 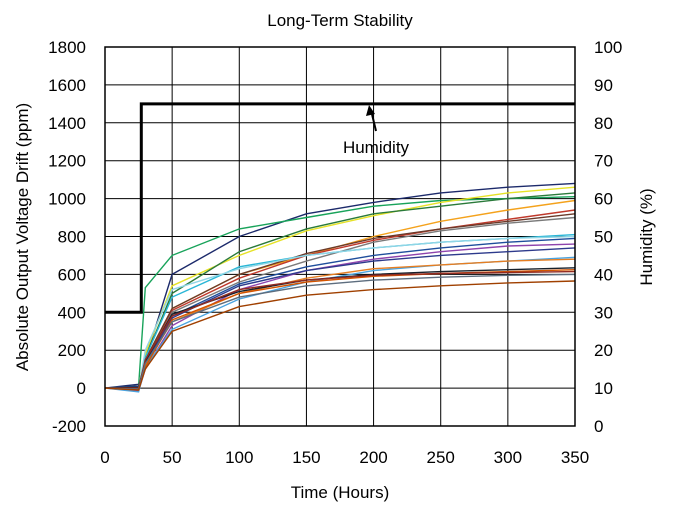 I want to click on annotation-label: Humidity, so click(x=376, y=147).